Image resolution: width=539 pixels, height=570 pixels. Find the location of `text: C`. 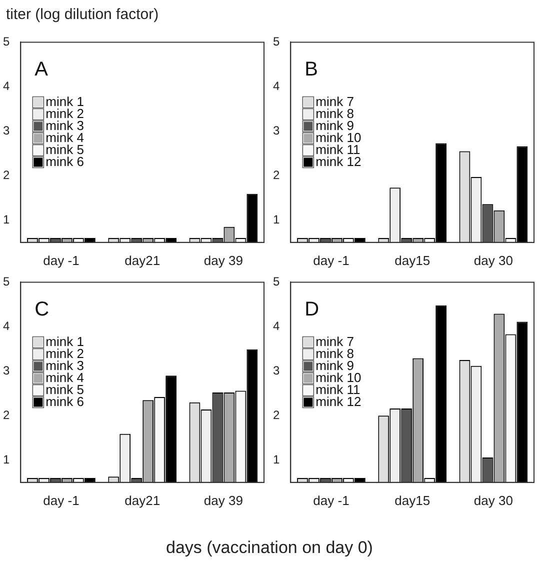

text: C is located at coordinates (42, 309).